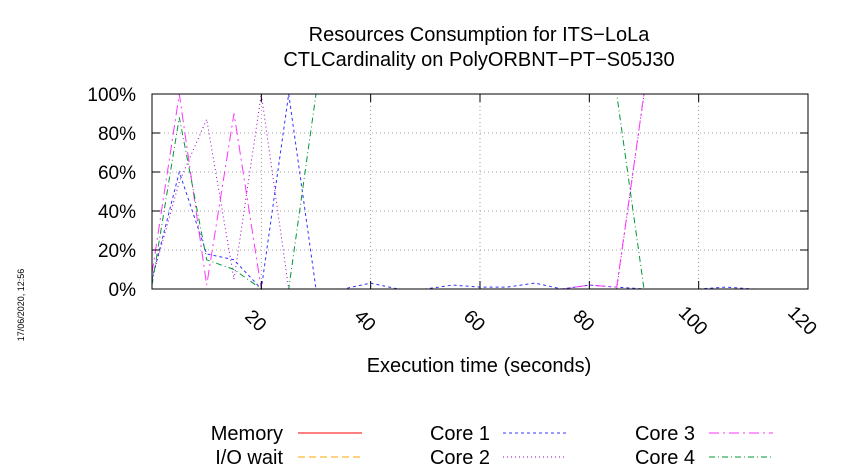 The width and height of the screenshot is (850, 475). I want to click on x-tick-label: 120, so click(801, 320).